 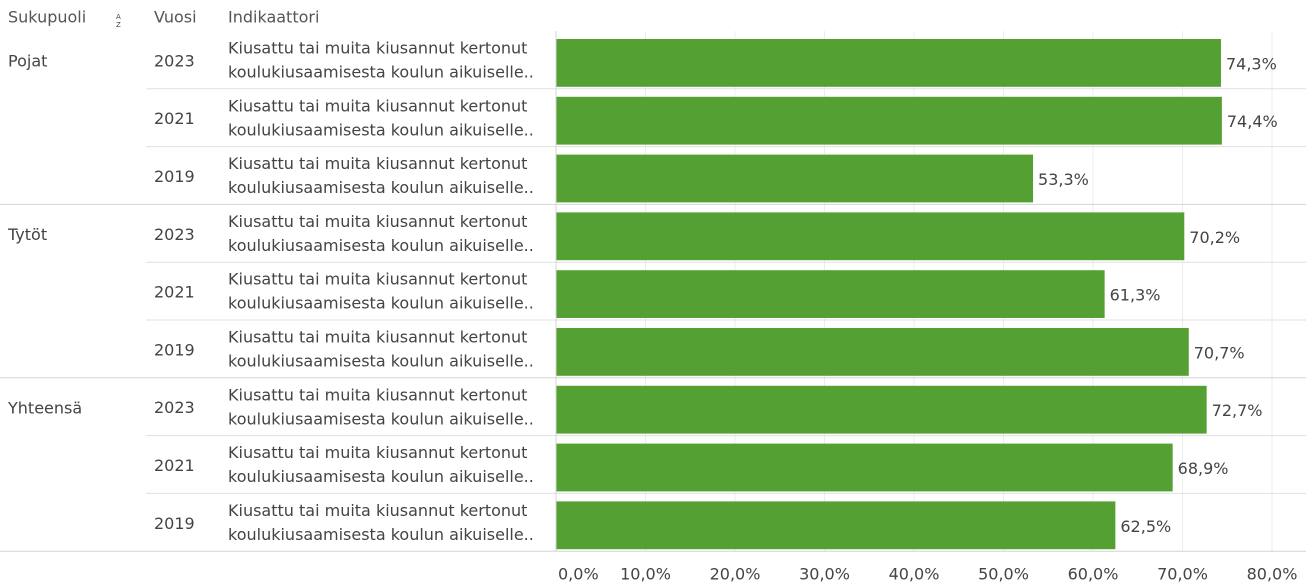 What do you see at coordinates (27, 234) in the screenshot?
I see `group-label: Tytöt` at bounding box center [27, 234].